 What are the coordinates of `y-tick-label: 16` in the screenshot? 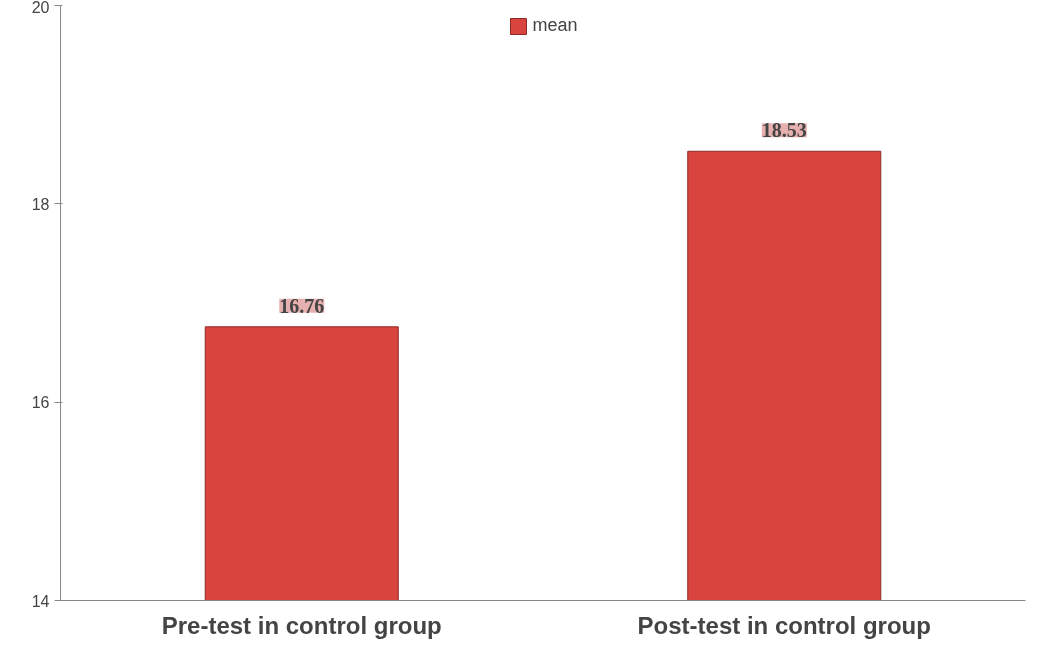 It's located at (40, 403).